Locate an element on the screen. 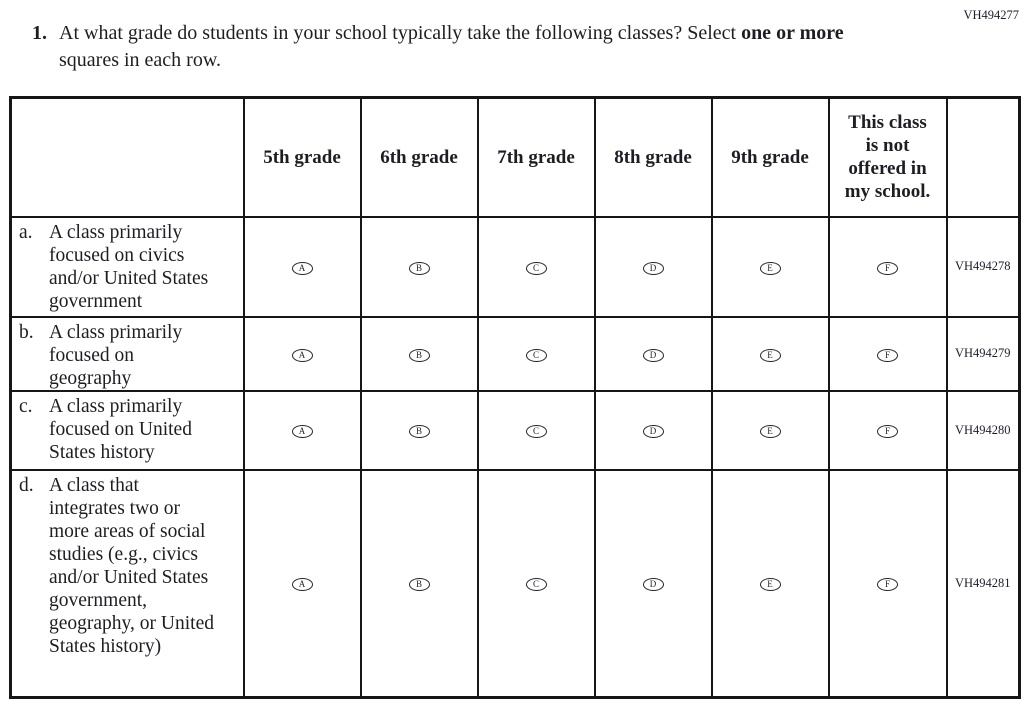 This screenshot has width=1031, height=717. column-header-7th-grade: 7th grade is located at coordinates (536, 157).